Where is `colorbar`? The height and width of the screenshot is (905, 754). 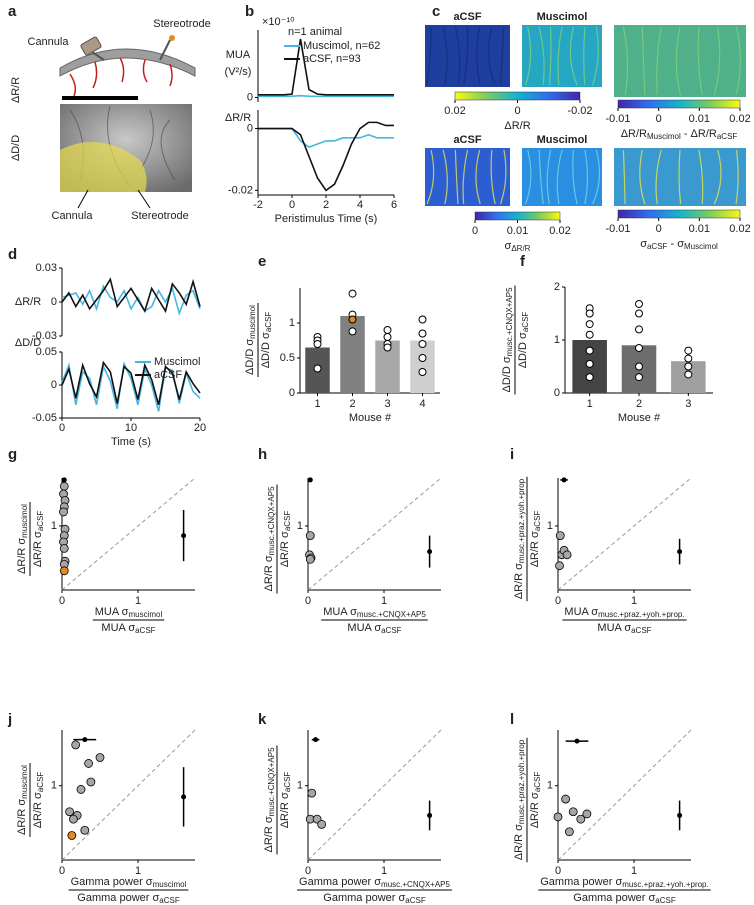 colorbar is located at coordinates (679, 104).